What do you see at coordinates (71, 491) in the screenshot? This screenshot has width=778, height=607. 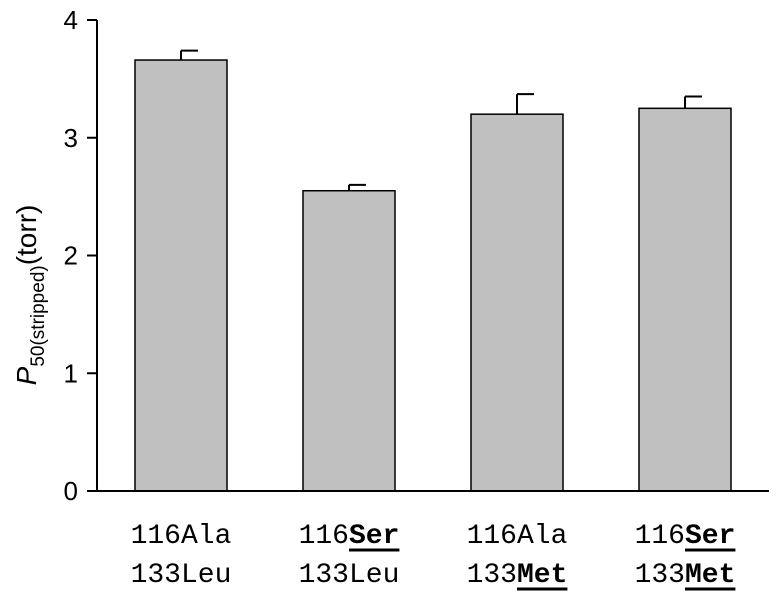 I see `y-tick-label-0: 0` at bounding box center [71, 491].